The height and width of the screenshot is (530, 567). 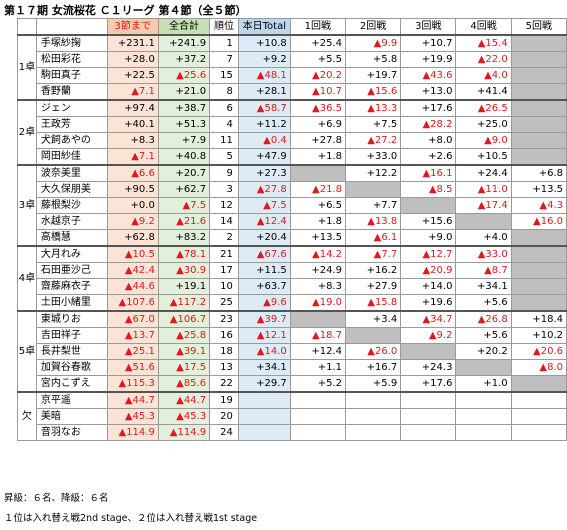 What do you see at coordinates (184, 286) in the screenshot?
I see `grand-total-cell: +19.1` at bounding box center [184, 286].